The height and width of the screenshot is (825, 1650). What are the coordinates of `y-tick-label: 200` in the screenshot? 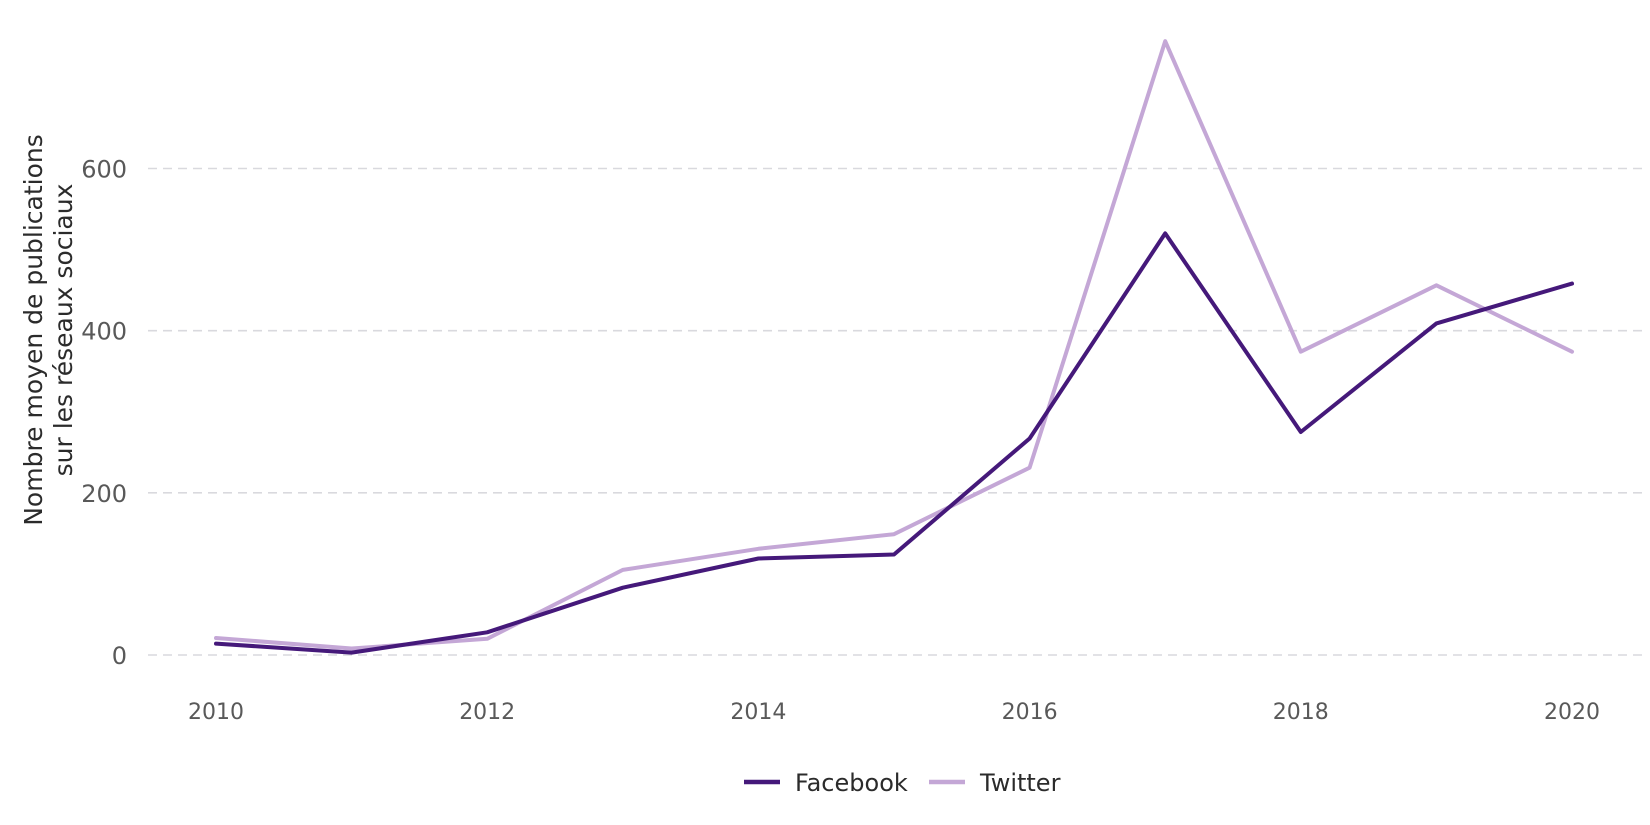 It's located at (104, 494).